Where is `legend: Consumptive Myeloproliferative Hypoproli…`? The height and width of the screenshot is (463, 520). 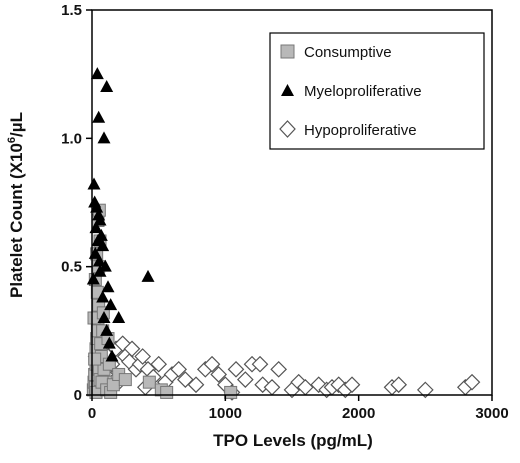 legend: Consumptive Myeloproliferative Hypoproli… is located at coordinates (377, 91).